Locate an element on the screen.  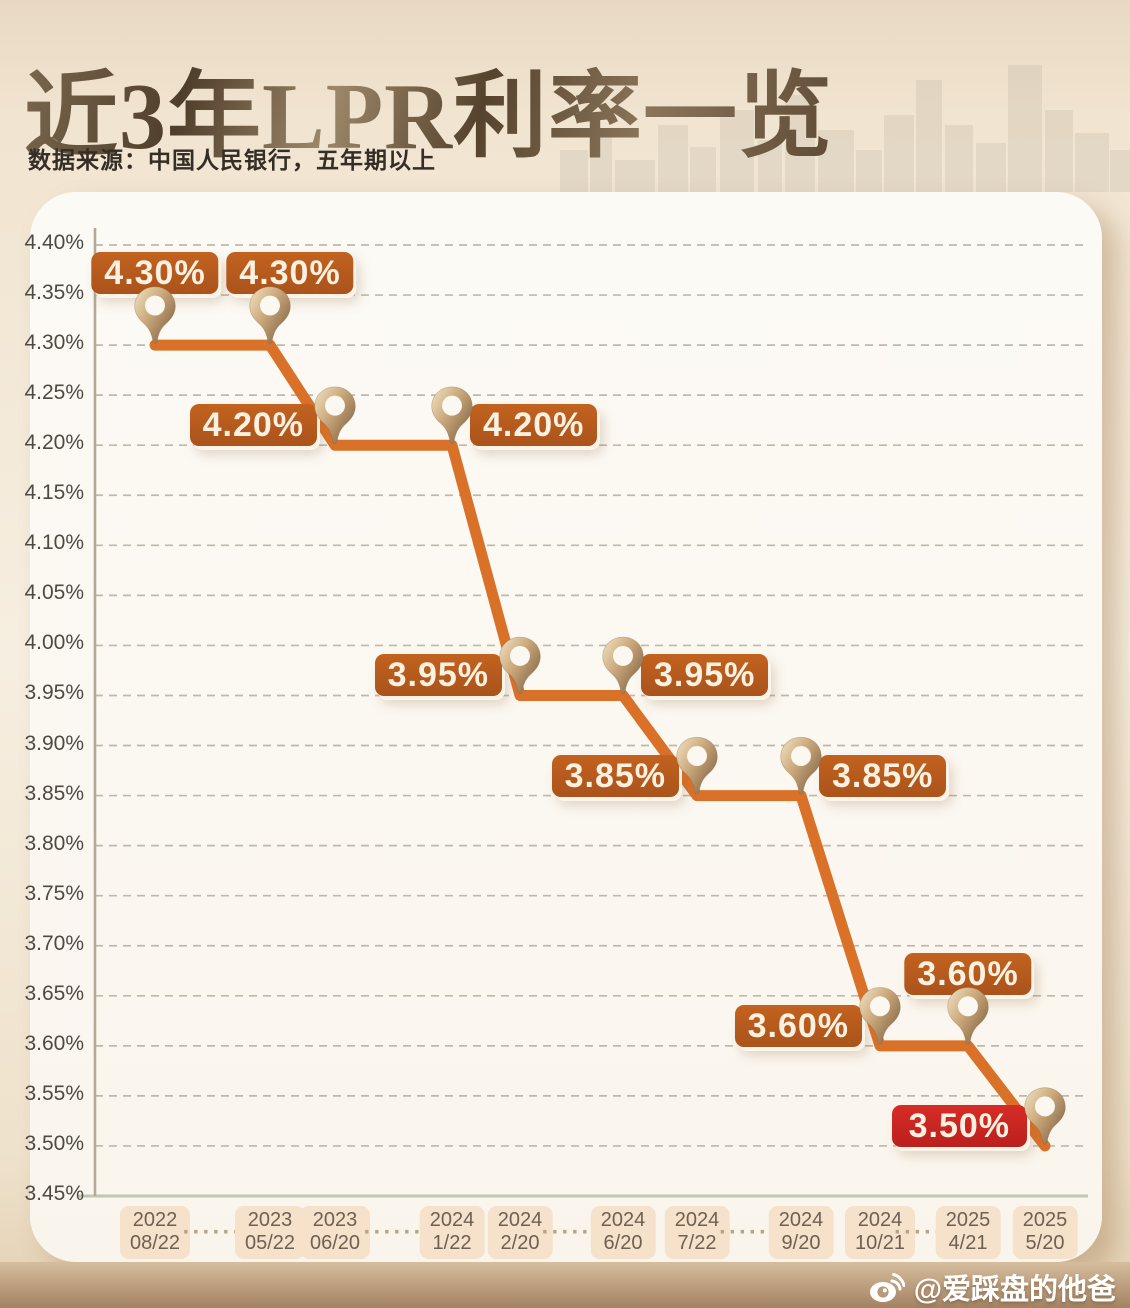
y-tick-label: 4.15% is located at coordinates (54, 493).